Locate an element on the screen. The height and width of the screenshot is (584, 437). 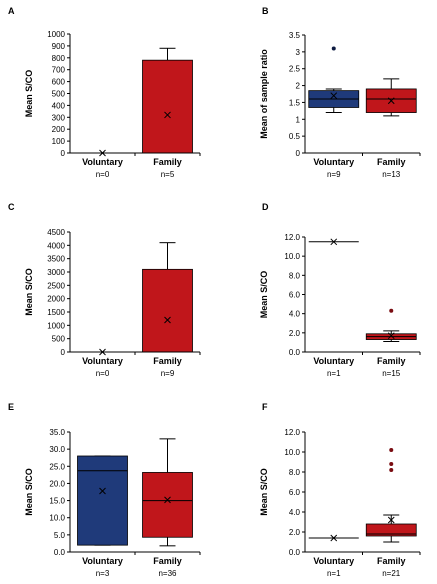
y-tick-label: 35.0 is located at coordinates (57, 432).